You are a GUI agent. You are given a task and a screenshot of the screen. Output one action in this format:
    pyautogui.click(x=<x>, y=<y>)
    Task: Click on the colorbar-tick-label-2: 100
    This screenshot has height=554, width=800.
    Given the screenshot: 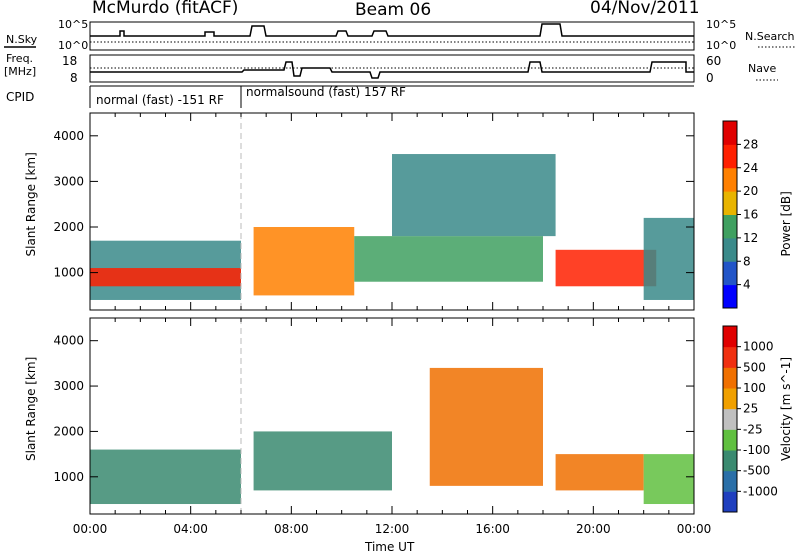 What is the action you would take?
    pyautogui.click(x=754, y=388)
    